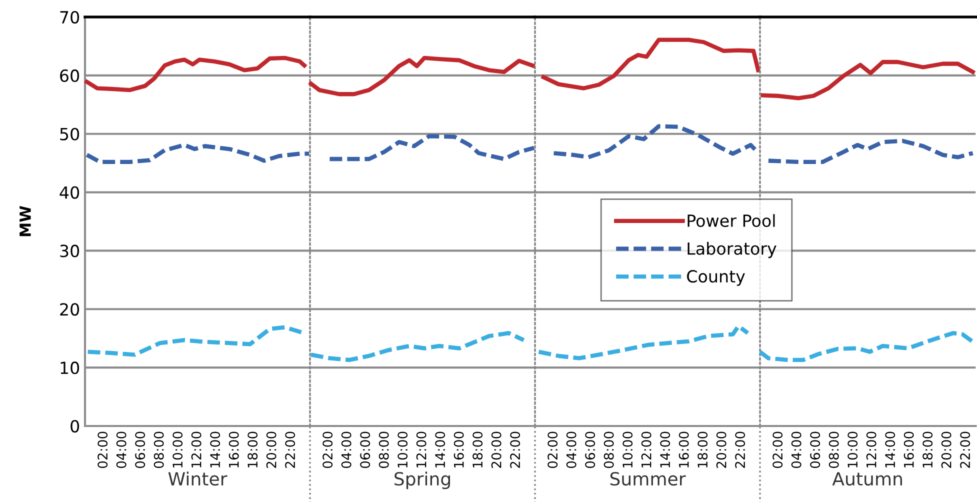 The image size is (977, 502). What do you see at coordinates (867, 479) in the screenshot?
I see `x-axis-title: Autumn` at bounding box center [867, 479].